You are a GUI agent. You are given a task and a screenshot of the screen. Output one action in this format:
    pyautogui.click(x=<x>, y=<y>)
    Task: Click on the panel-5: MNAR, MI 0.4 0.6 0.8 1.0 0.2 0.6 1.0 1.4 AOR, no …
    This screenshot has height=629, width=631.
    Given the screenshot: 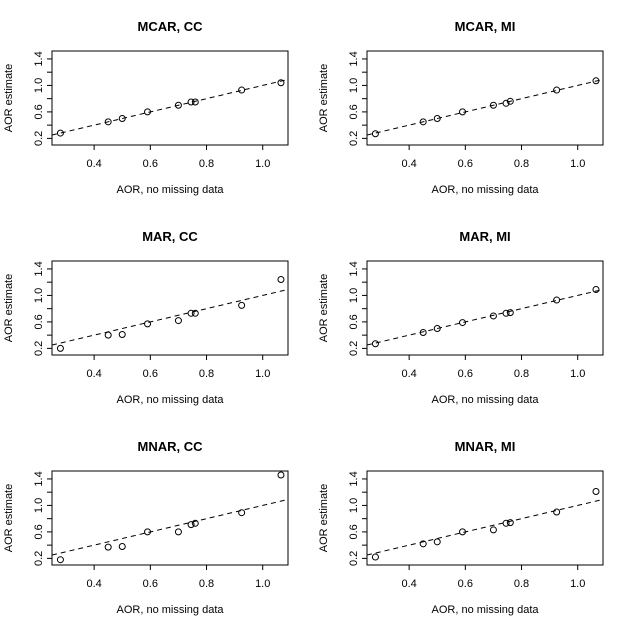 What is the action you would take?
    pyautogui.click(x=461, y=527)
    